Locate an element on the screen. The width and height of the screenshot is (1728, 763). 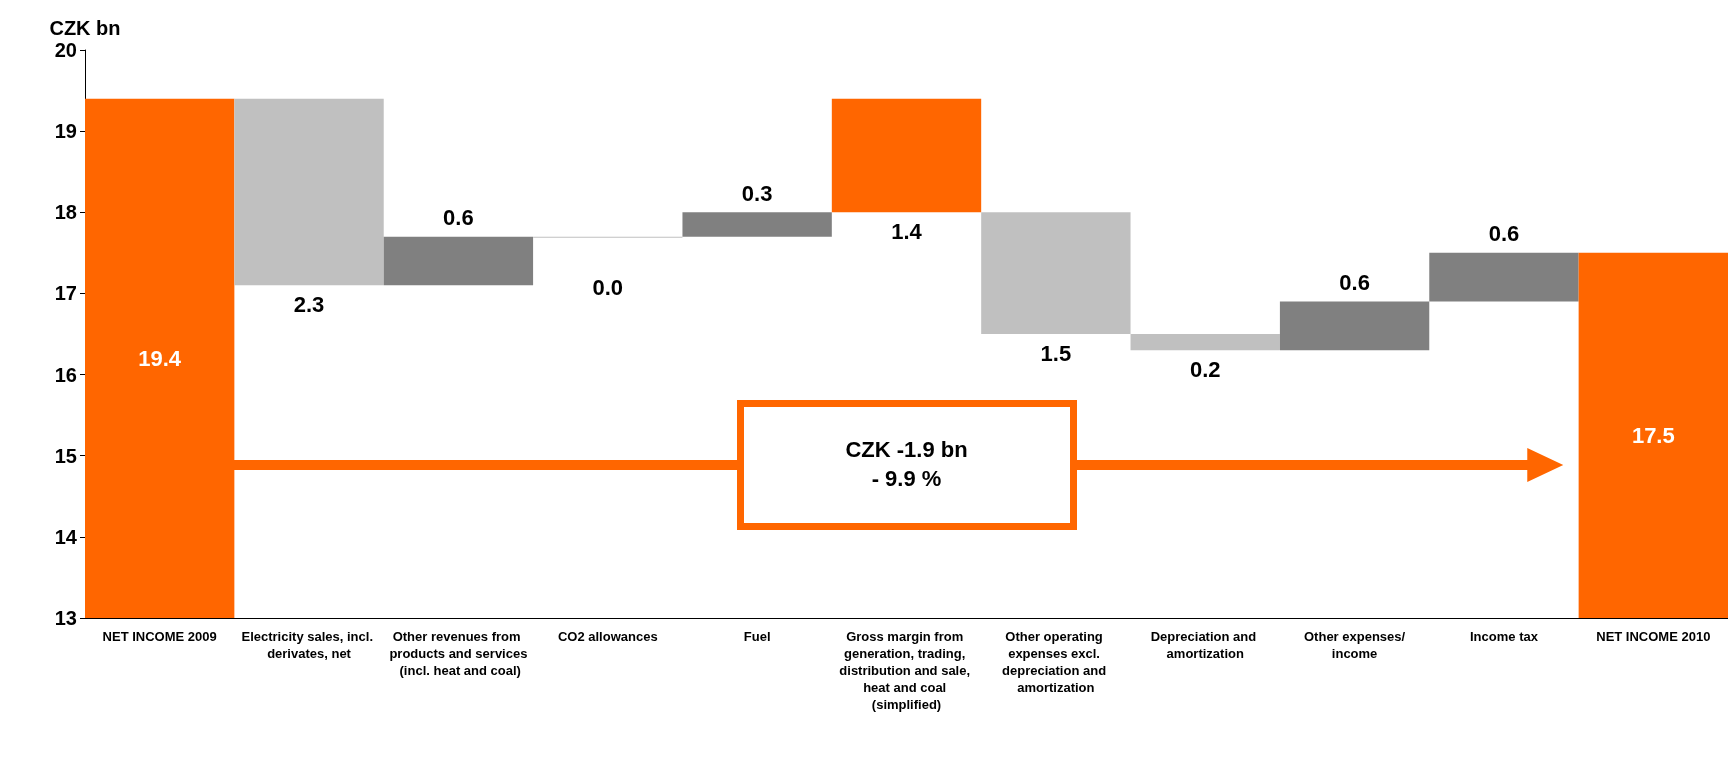
data-label: 1.5 is located at coordinates (1056, 353).